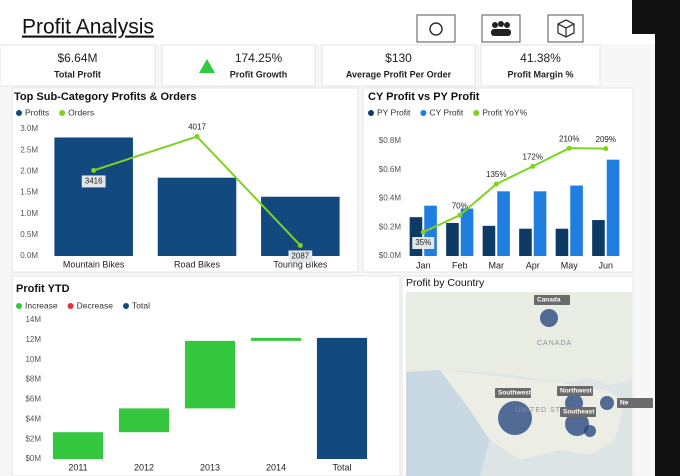 This screenshot has height=476, width=680. I want to click on data-label: 4017, so click(197, 127).